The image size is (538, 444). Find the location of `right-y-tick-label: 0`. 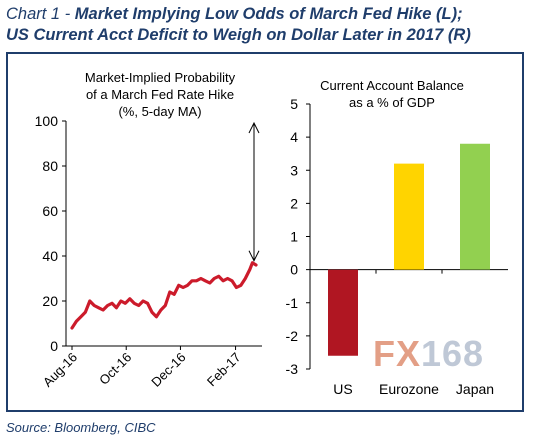

right-y-tick-label: 0 is located at coordinates (294, 270).